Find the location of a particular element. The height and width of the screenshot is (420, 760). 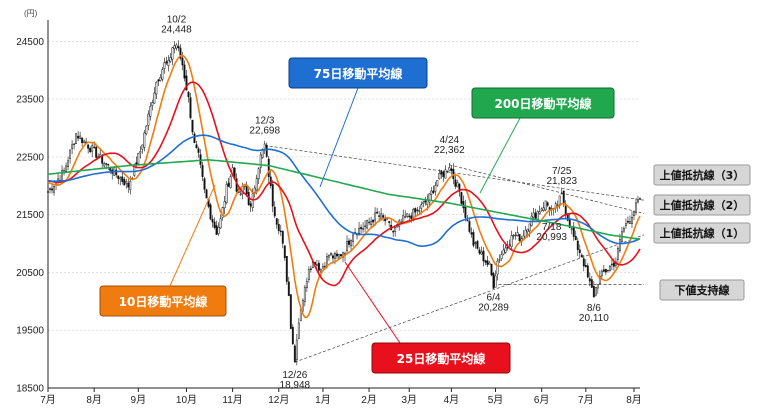

annotation-date: 8/6 is located at coordinates (594, 308).